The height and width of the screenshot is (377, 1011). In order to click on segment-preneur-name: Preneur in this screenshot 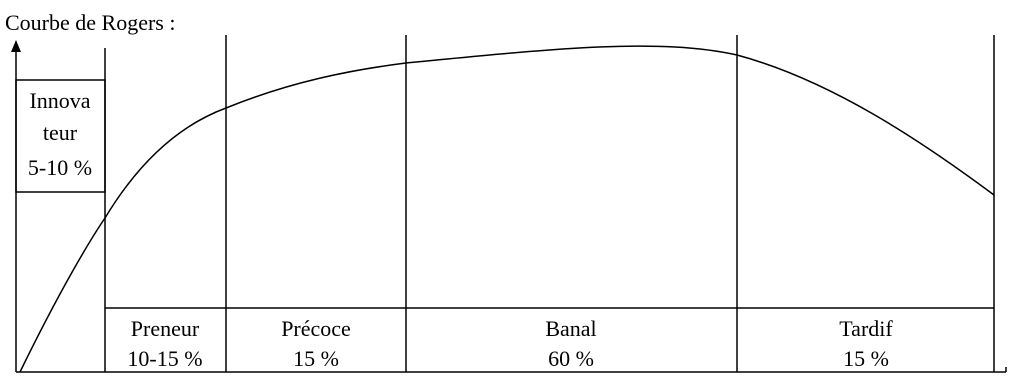, I will do `click(165, 328)`.